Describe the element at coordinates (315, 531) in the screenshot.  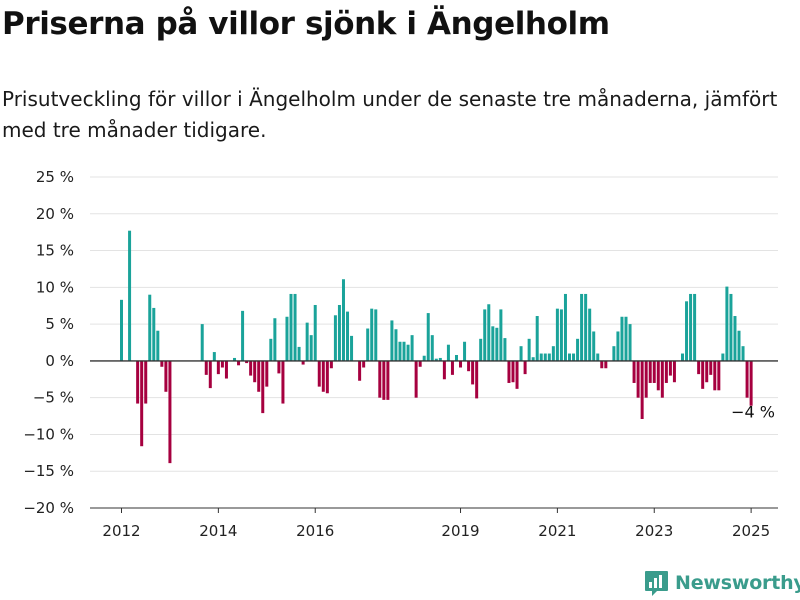
I see `x-tick-label: 2016` at that location.